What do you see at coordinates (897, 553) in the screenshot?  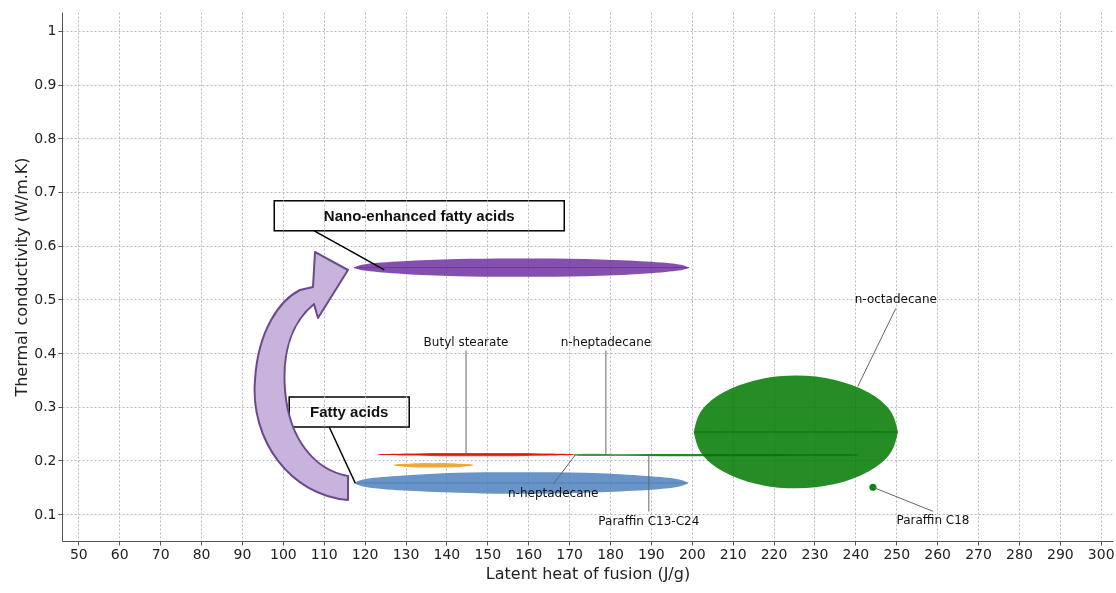 I see `x-tick-label: 250` at bounding box center [897, 553].